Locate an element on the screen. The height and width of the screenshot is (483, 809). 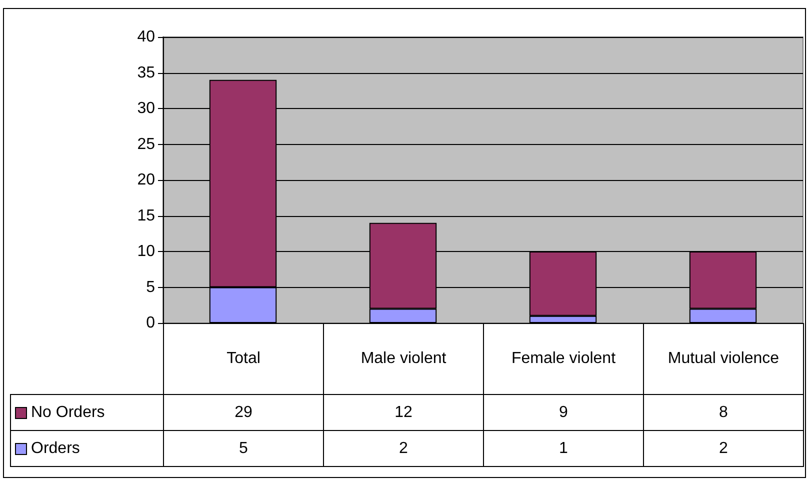
y-tick-label: 10 is located at coordinates (146, 251).